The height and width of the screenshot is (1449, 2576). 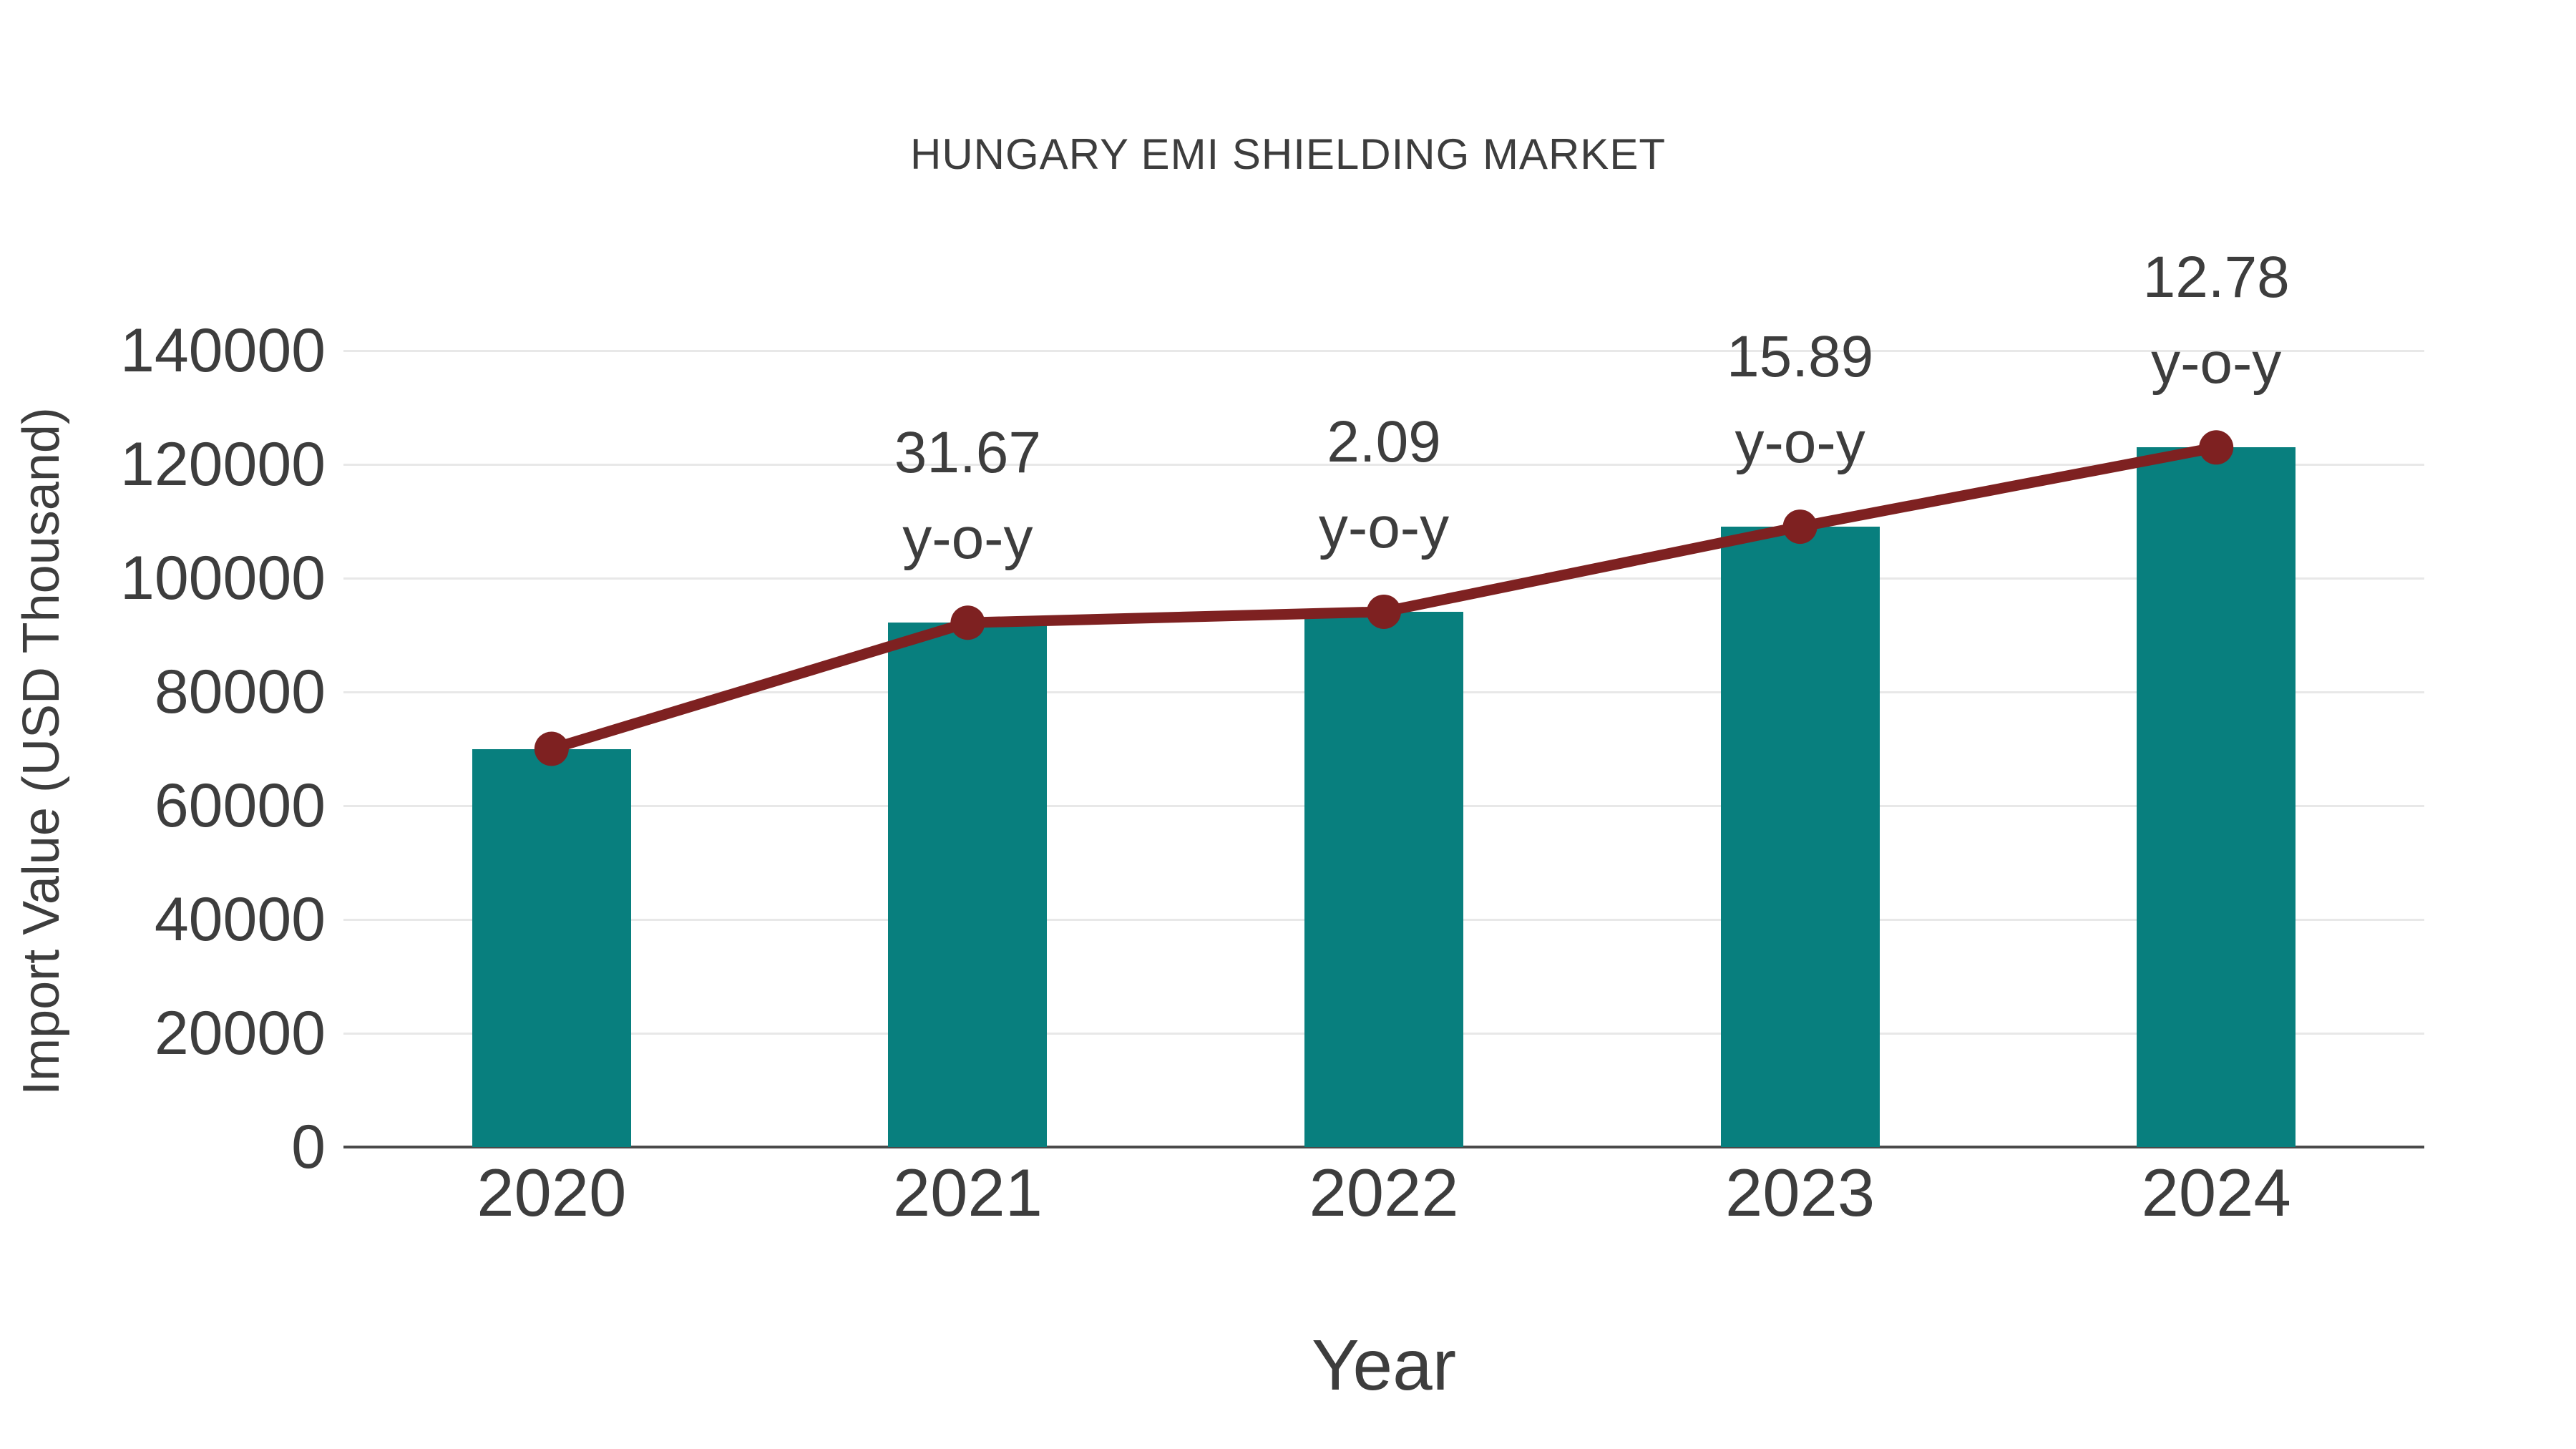 What do you see at coordinates (2216, 278) in the screenshot?
I see `annotation-value: 12.78` at bounding box center [2216, 278].